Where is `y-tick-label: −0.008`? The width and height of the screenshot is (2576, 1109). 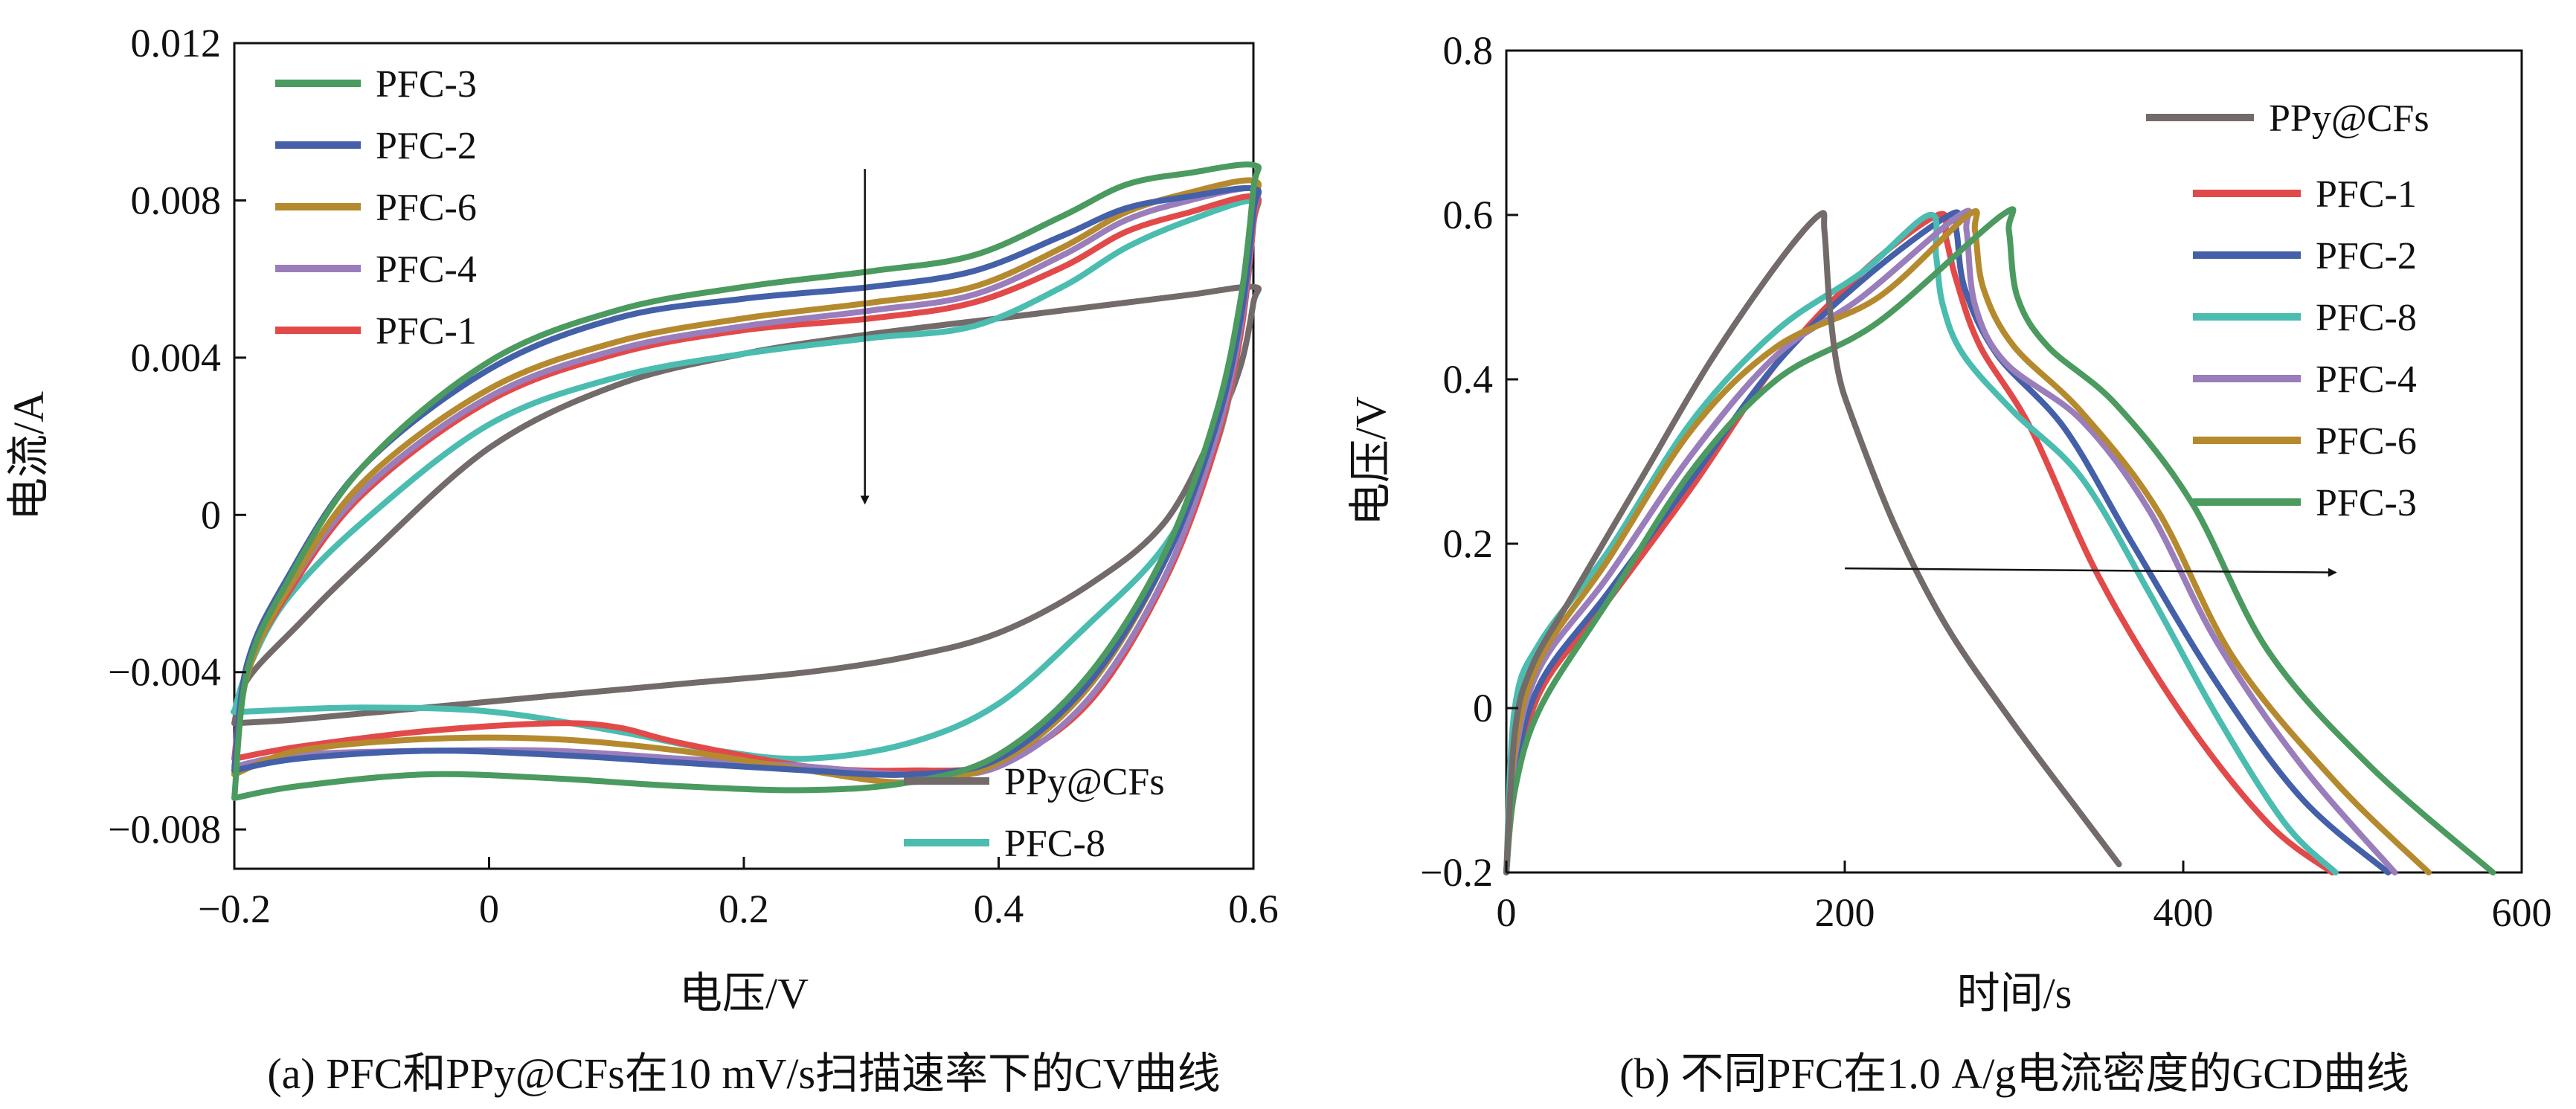
y-tick-label: −0.008 is located at coordinates (164, 829).